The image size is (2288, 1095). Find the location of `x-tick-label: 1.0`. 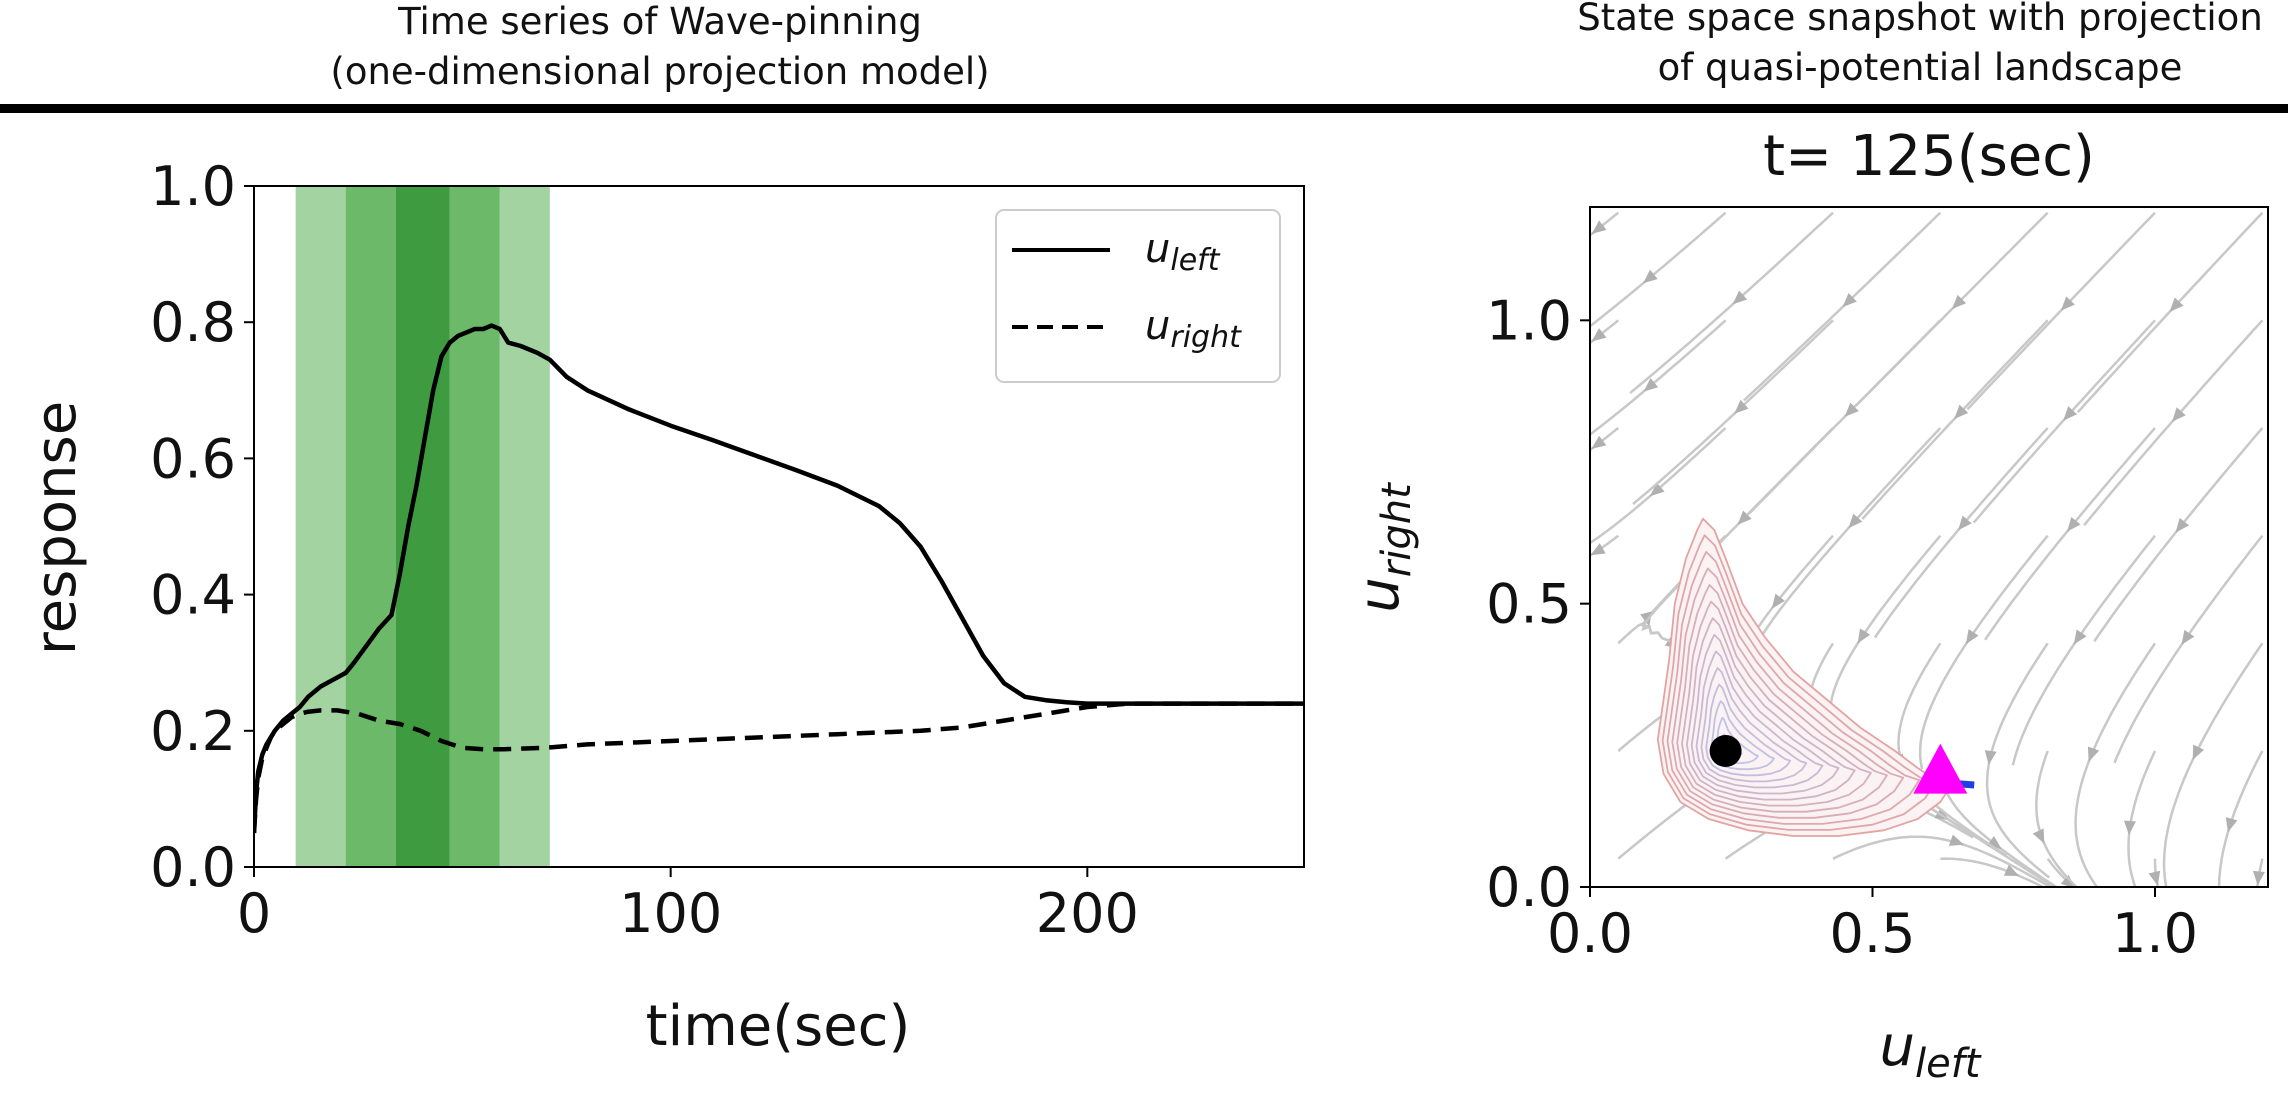

x-tick-label: 1.0 is located at coordinates (2155, 933).